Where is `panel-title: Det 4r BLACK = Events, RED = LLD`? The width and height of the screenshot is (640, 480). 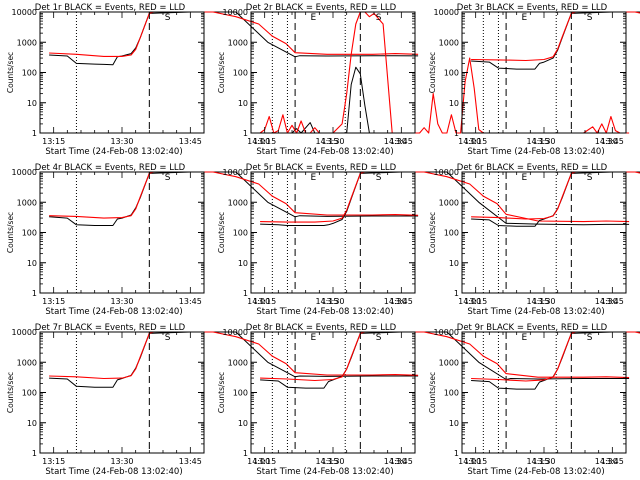
panel-title: Det 4r BLACK = Events, RED = LLD is located at coordinates (110, 168).